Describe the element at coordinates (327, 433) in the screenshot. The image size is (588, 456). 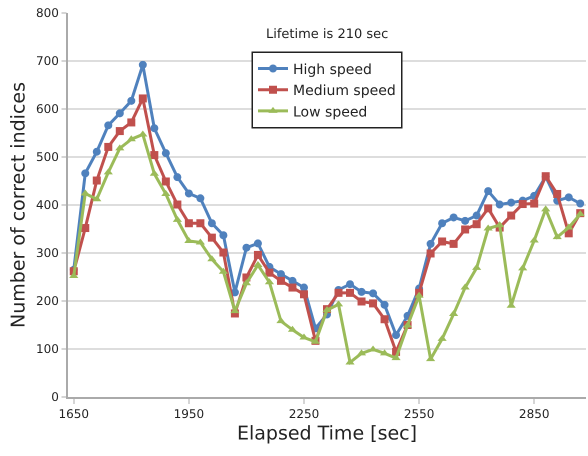
I see `x-axis-title: Elapsed Time [sec]` at that location.